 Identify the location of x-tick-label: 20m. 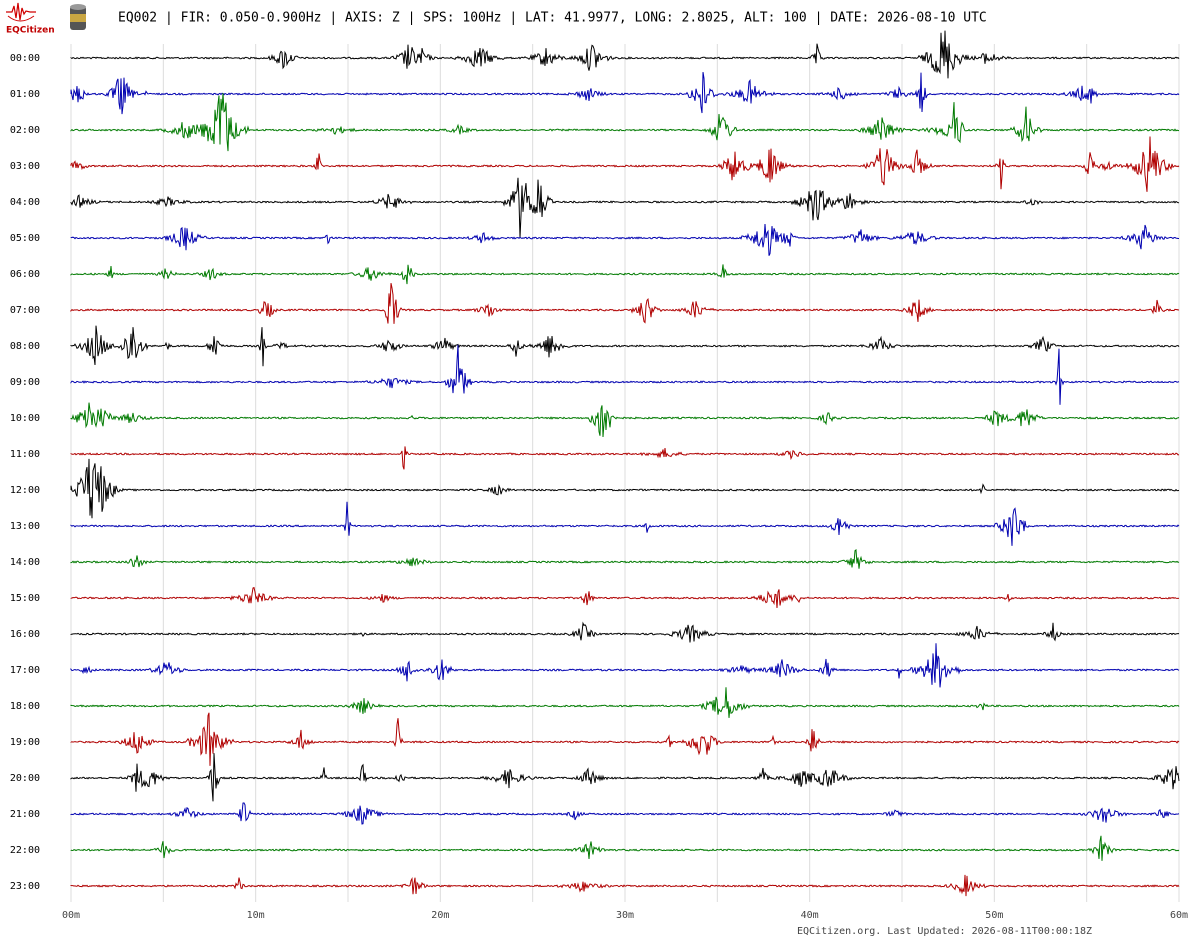
(440, 915).